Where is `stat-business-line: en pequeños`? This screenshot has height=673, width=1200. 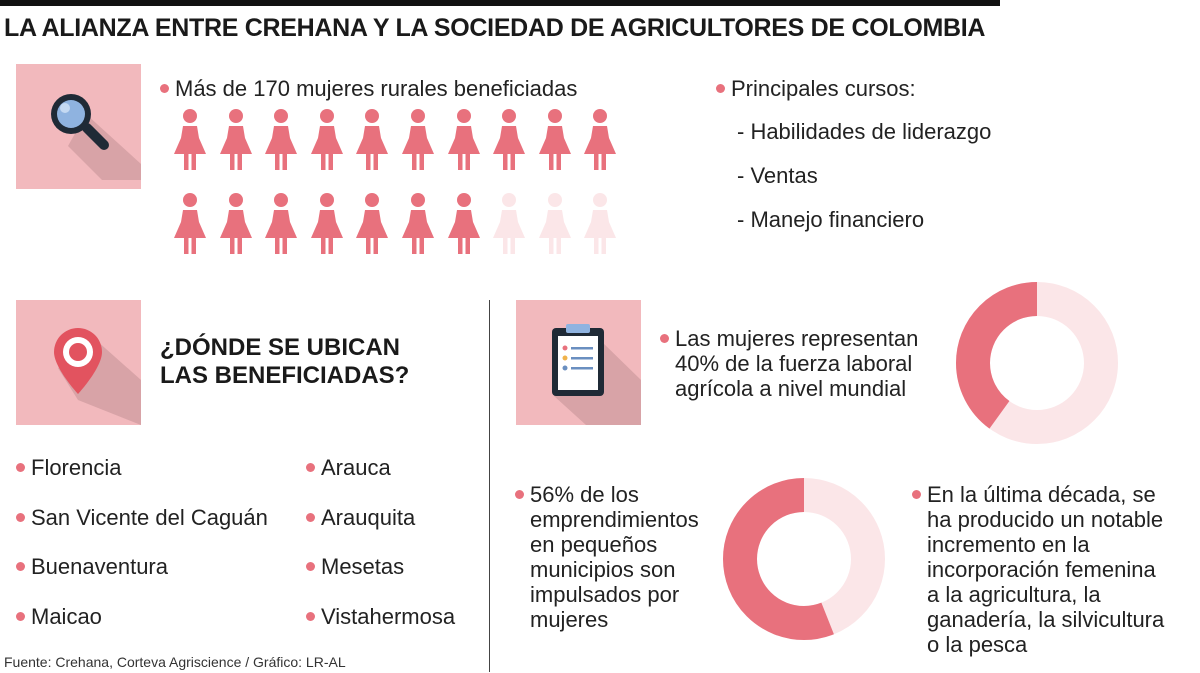 stat-business-line: en pequeños is located at coordinates (594, 544).